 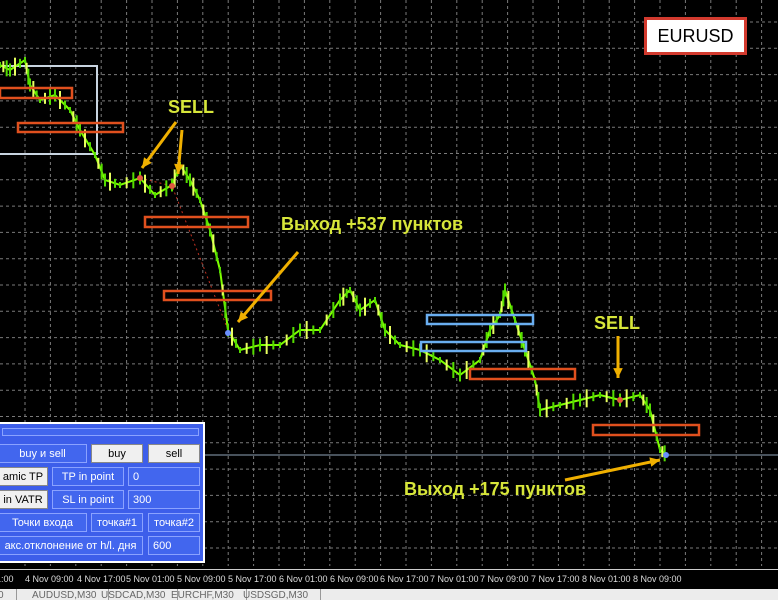 I want to click on max-deviation-label: акс.отклонение от h/l. дня, so click(x=71, y=545).